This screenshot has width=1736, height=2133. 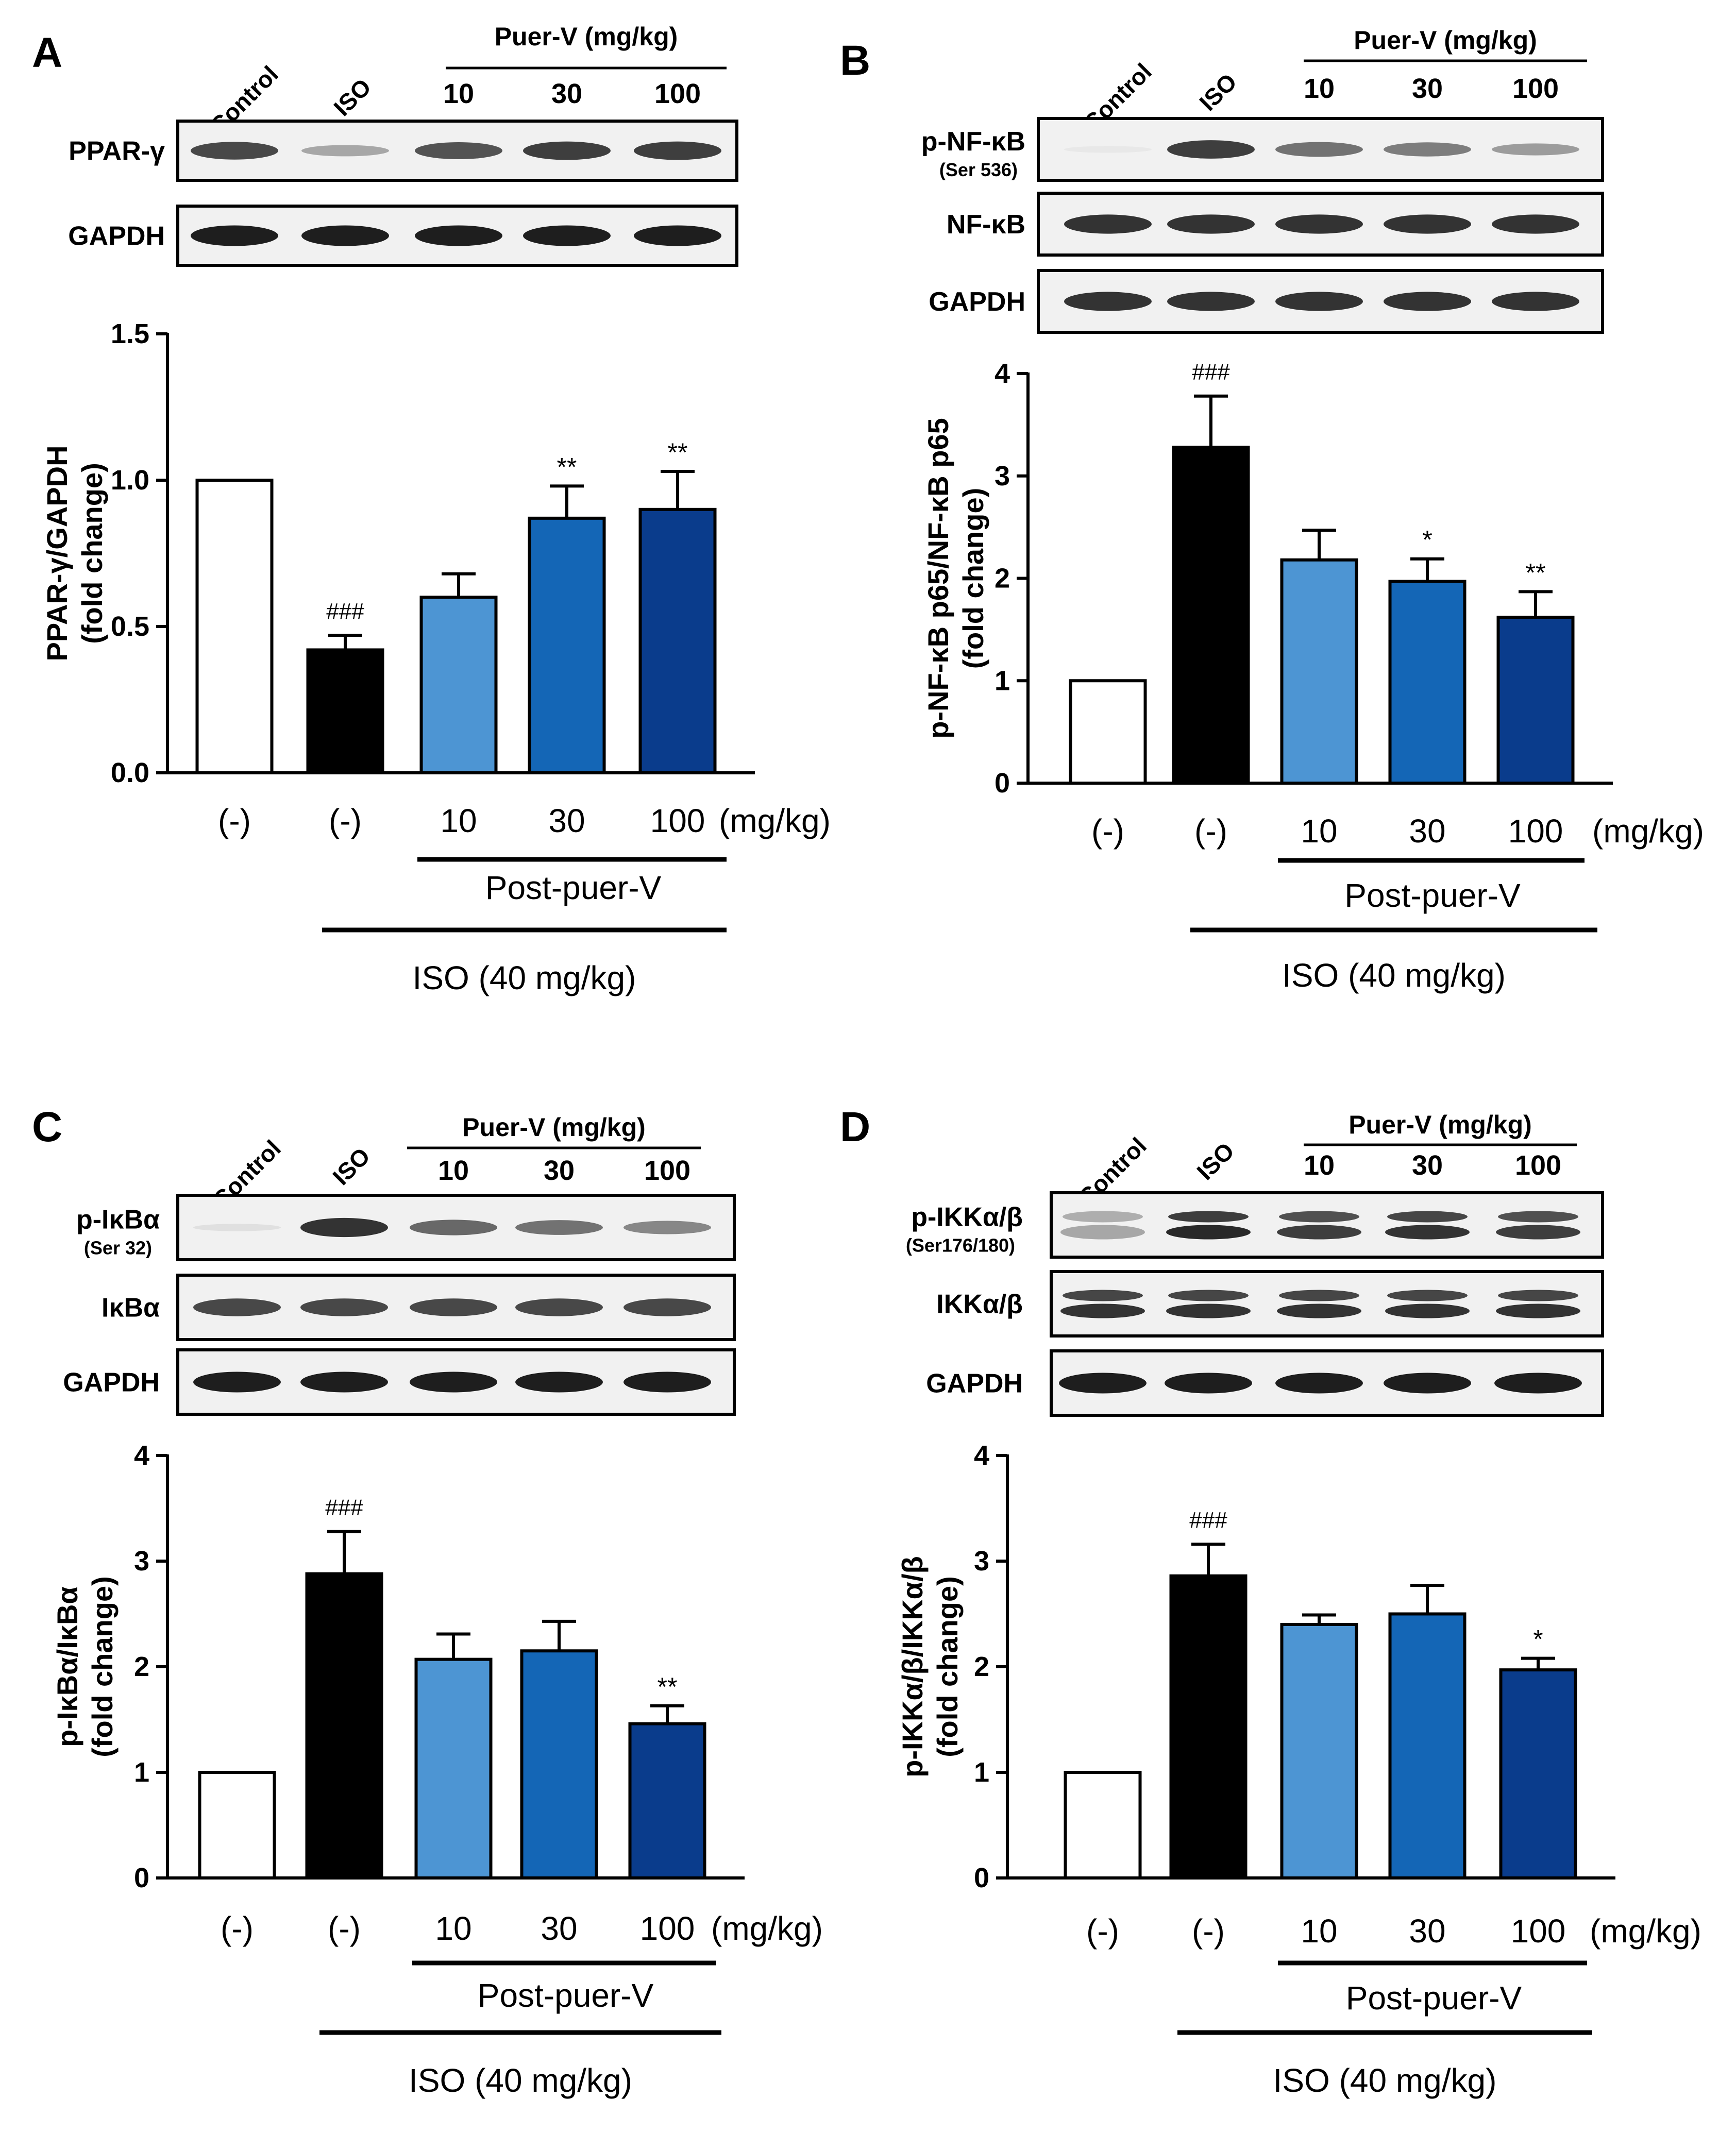 I want to click on x-group-label: 30, so click(x=1427, y=1931).